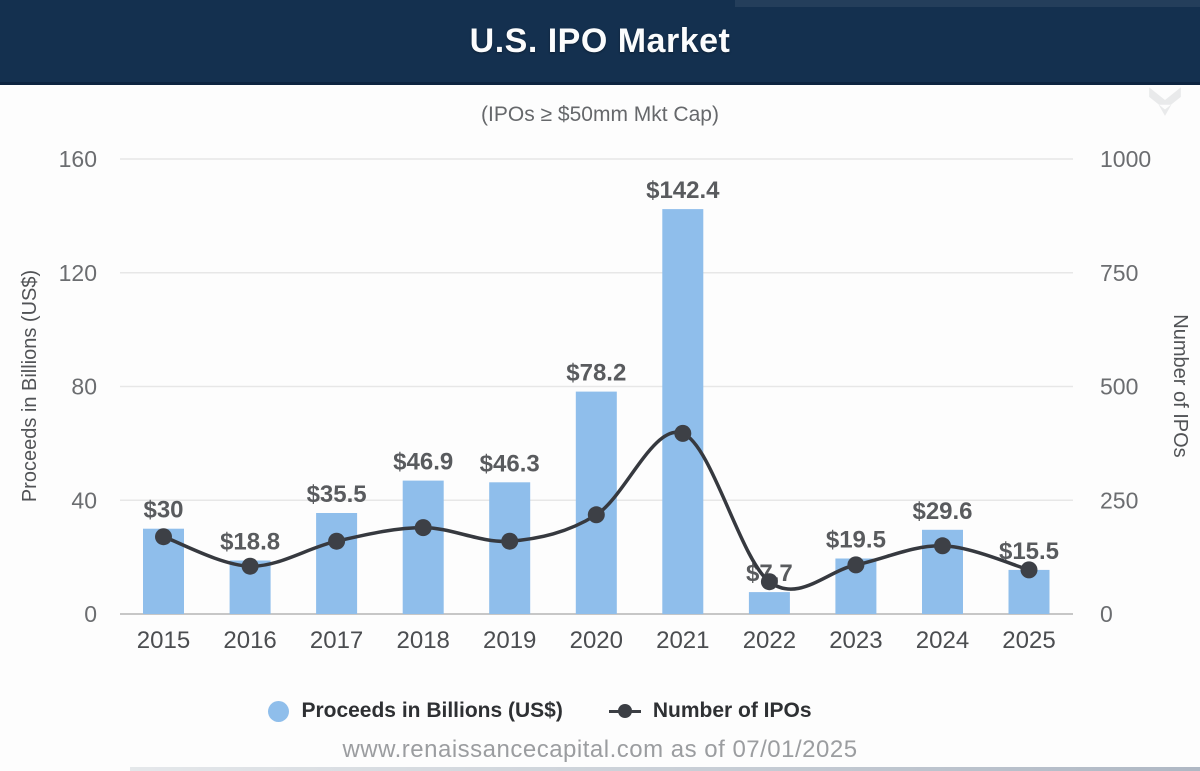  I want to click on bar-value-label-2020: $78.2, so click(596, 373).